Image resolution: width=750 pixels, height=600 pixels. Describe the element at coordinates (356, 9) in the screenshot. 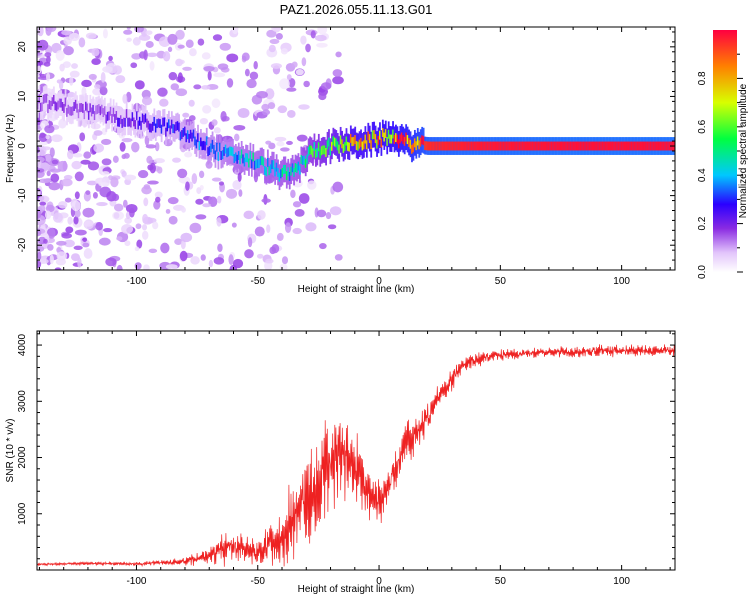

I see `chart-title: PAZ1.2026.055.11.13.G01` at that location.